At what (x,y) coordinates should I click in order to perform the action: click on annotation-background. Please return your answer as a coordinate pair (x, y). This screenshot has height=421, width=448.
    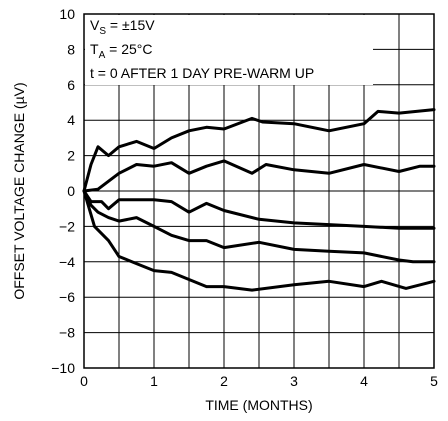
    Looking at the image, I should click on (229, 50).